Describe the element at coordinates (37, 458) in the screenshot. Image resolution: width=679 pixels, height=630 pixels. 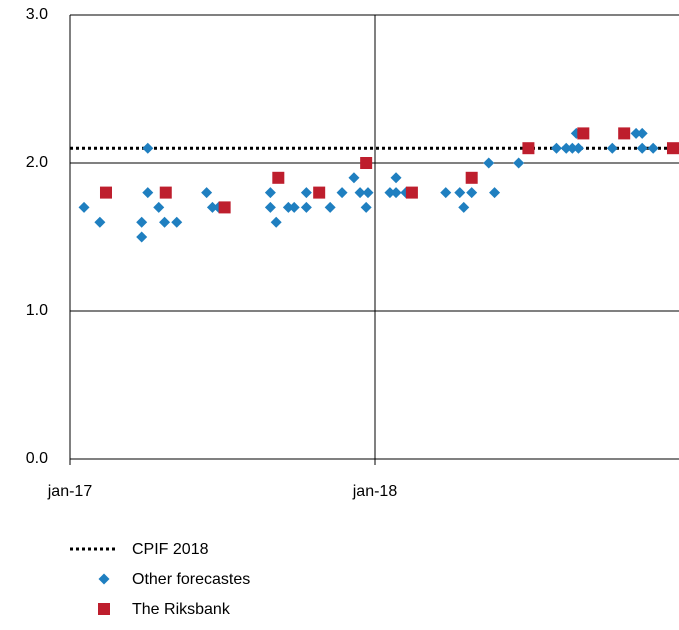
I see `y-tick-label: 0.0` at that location.